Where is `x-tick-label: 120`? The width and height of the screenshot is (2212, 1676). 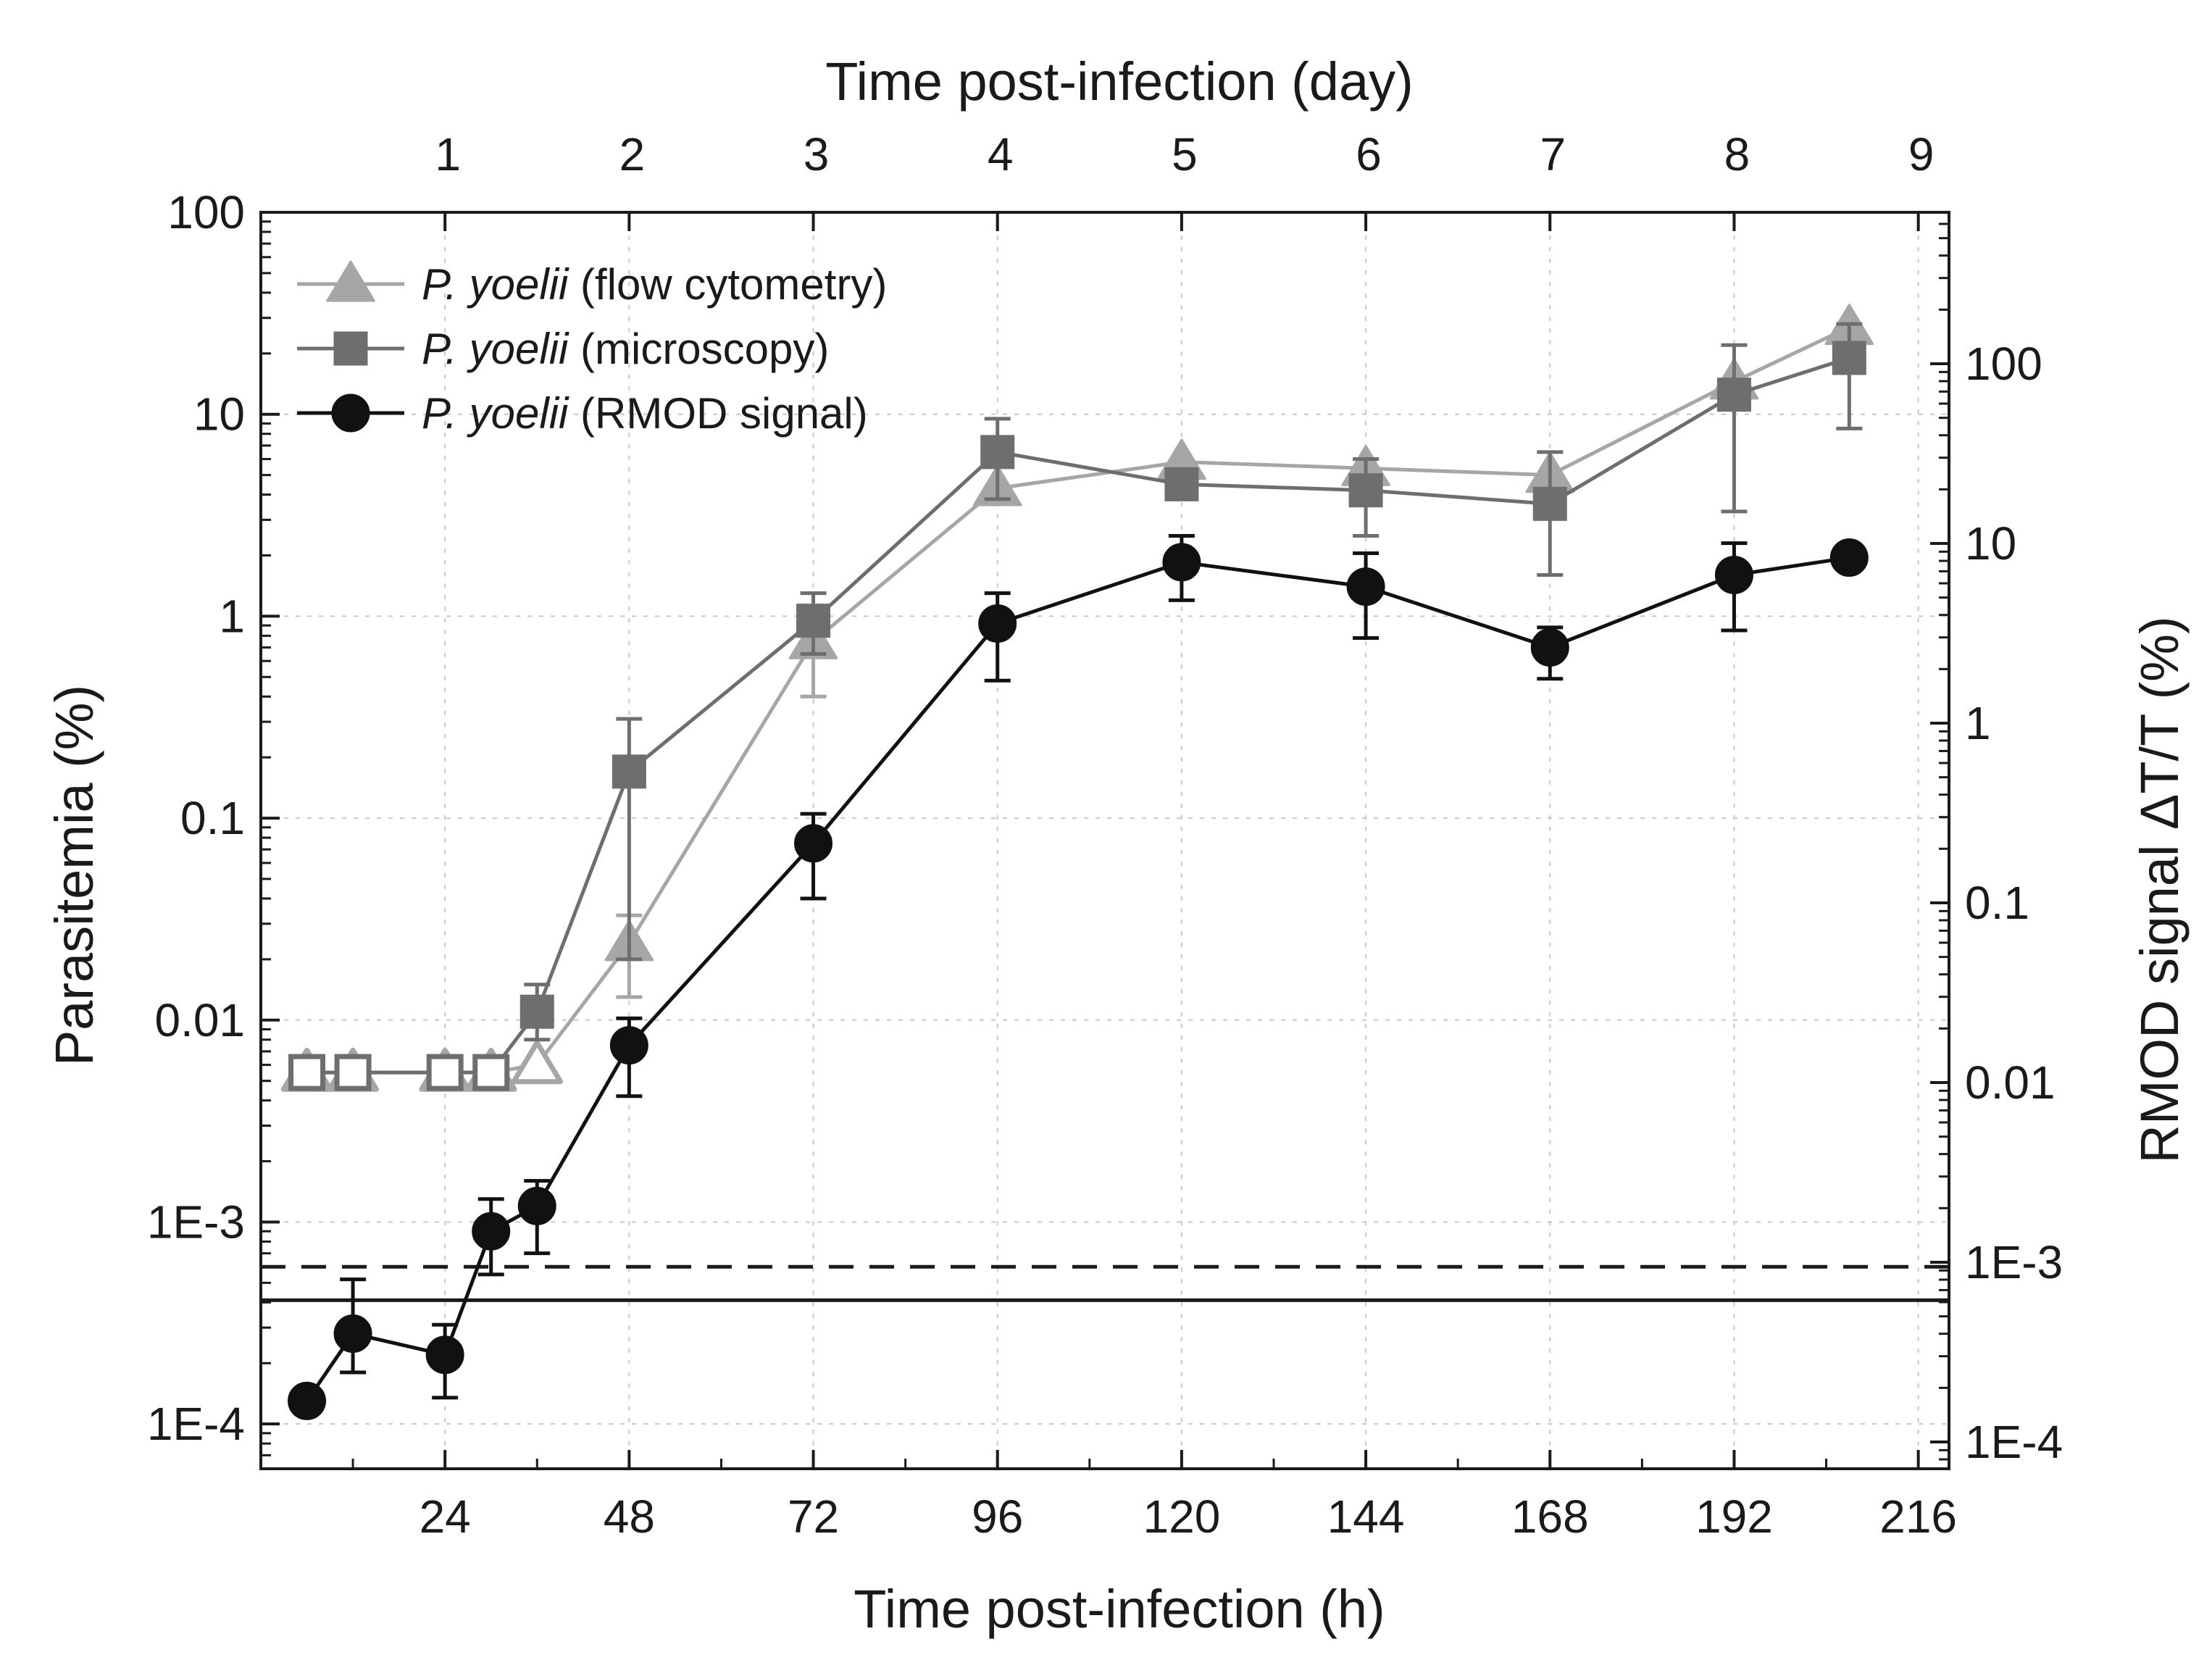
x-tick-label: 120 is located at coordinates (1182, 1517).